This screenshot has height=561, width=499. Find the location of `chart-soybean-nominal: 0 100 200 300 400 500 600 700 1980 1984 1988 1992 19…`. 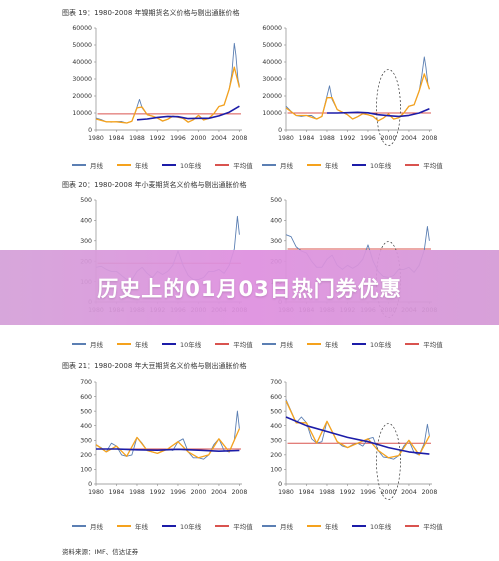

chart-soybean-nominal: 0 100 200 300 400 500 600 700 1980 1984 1988 1992 19… is located at coordinates (163, 437).